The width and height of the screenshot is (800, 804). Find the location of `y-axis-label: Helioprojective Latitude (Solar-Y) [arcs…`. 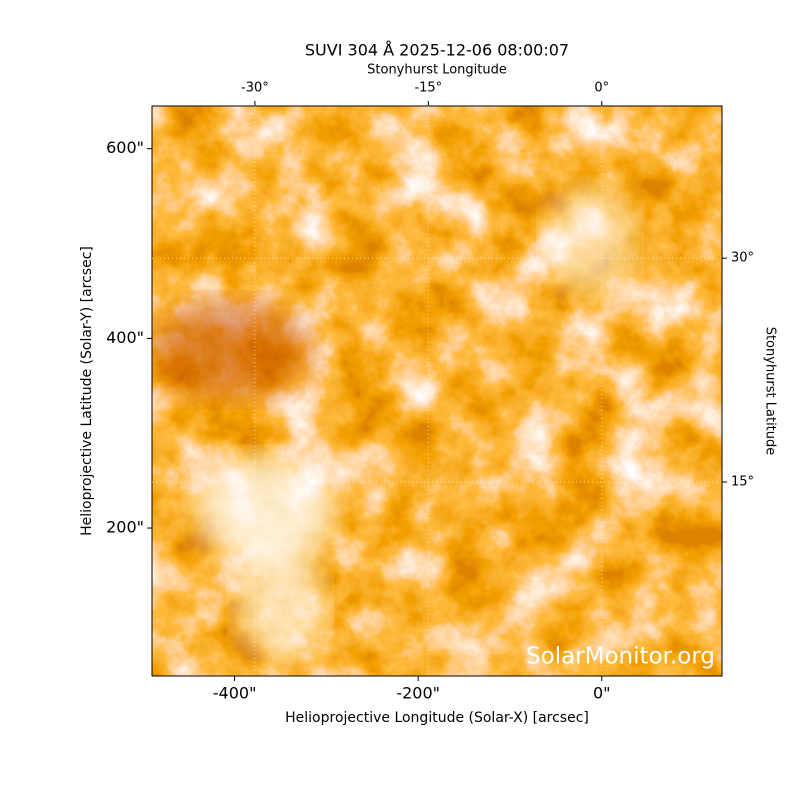

y-axis-label: Helioprojective Latitude (Solar-Y) [arcs… is located at coordinates (87, 391).